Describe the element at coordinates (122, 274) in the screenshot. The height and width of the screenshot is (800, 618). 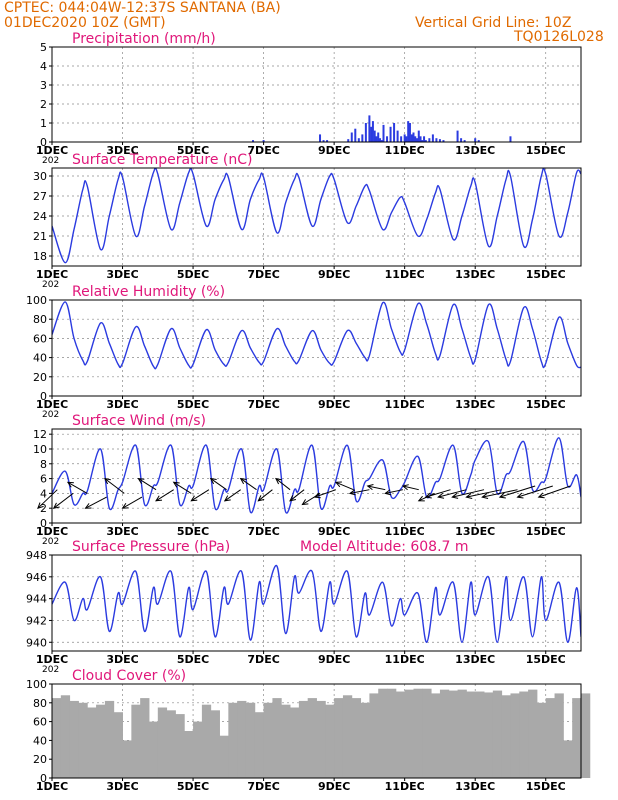
I see `x-tick-label: 3DEC` at that location.